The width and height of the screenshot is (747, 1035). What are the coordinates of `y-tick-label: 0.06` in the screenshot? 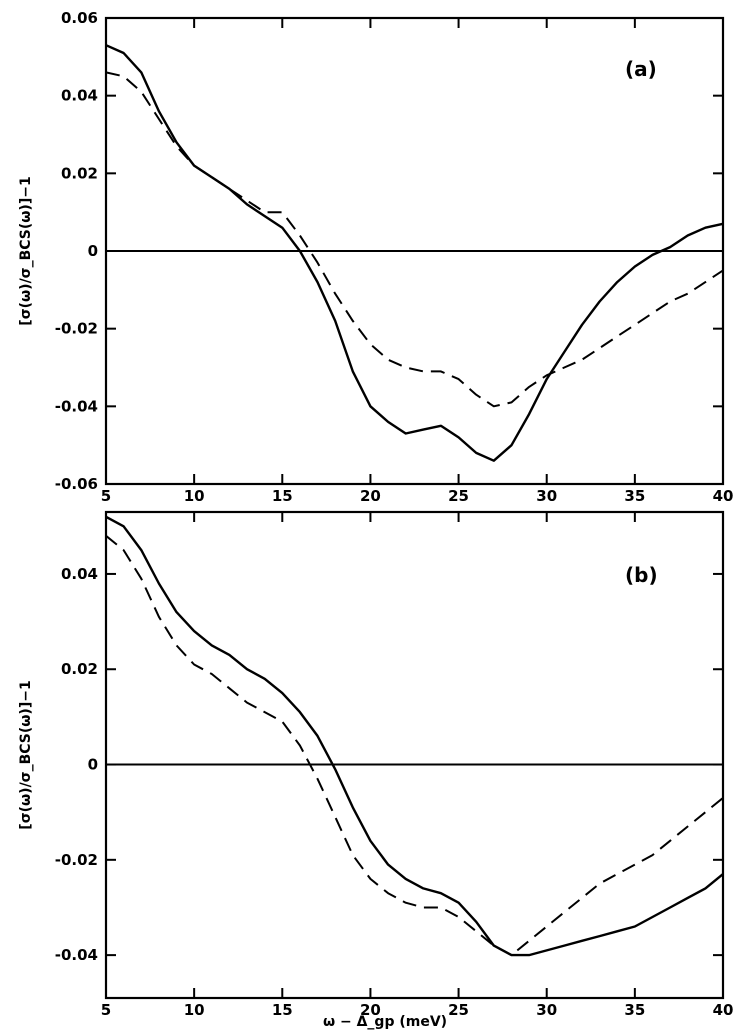 It's located at (79, 18).